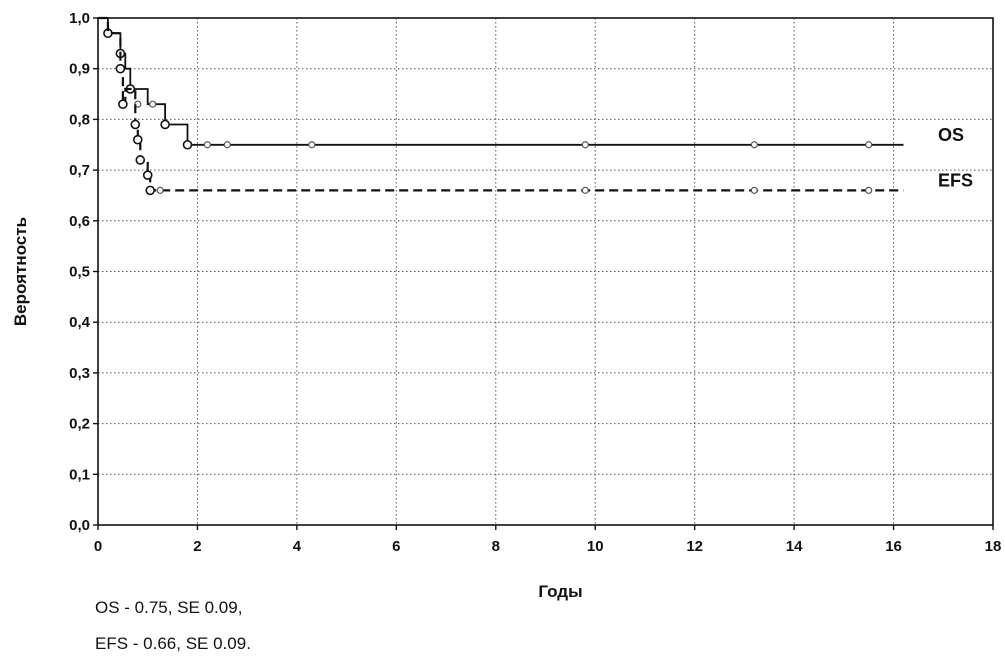  Describe the element at coordinates (893, 546) in the screenshot. I see `x-tick-label: 16` at that location.